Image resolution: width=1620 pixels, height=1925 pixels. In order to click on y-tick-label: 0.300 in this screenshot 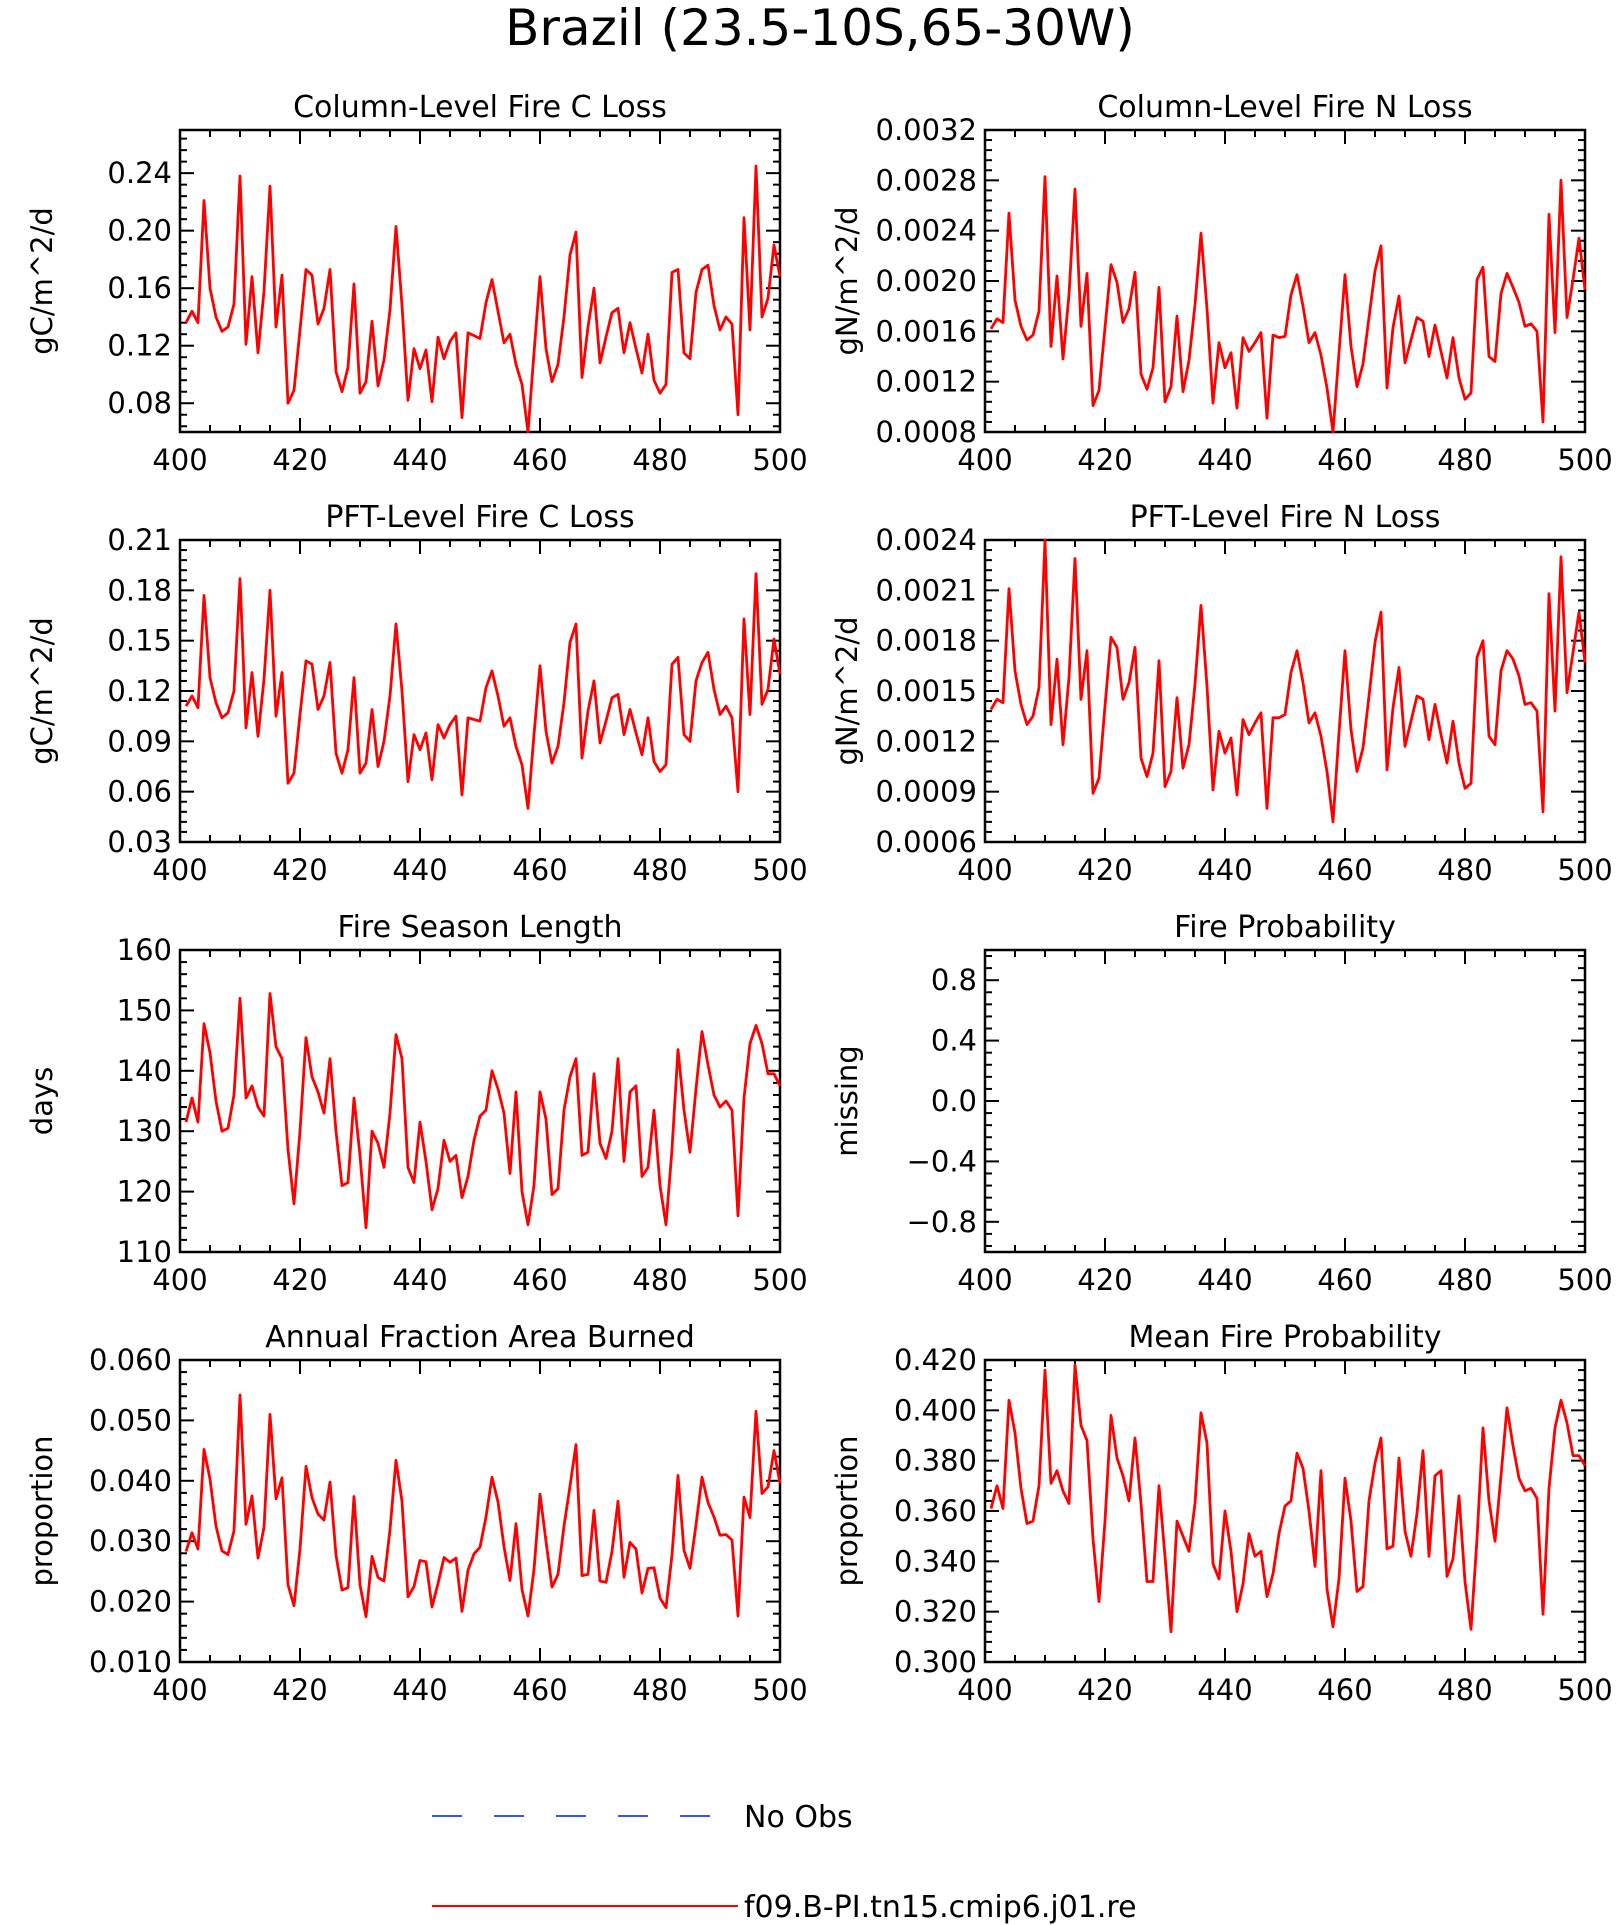, I will do `click(935, 1662)`.